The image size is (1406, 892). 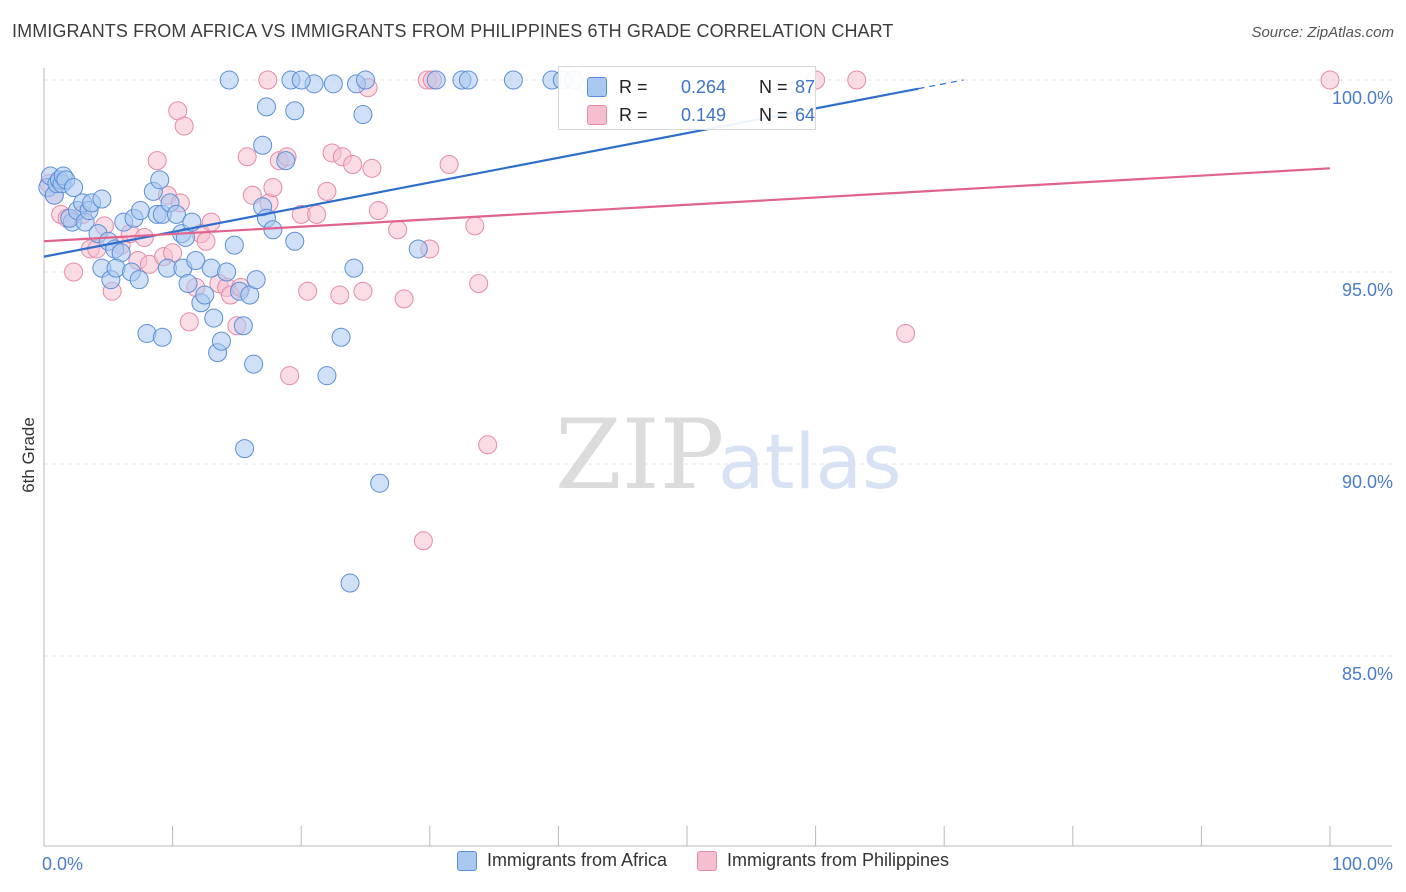 I want to click on legend-item-philippines: Immigrants from Philippines, so click(x=823, y=860).